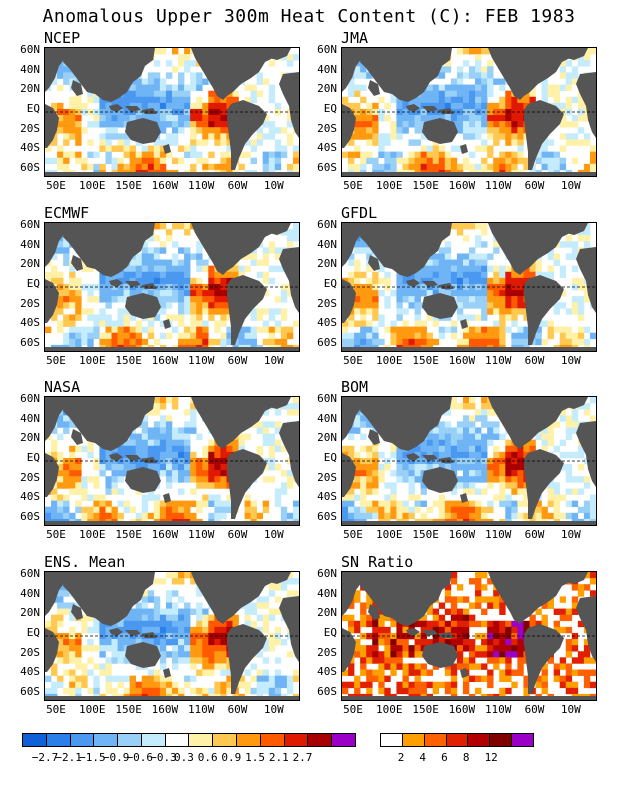  I want to click on colorbar-swatch, so click(153, 740).